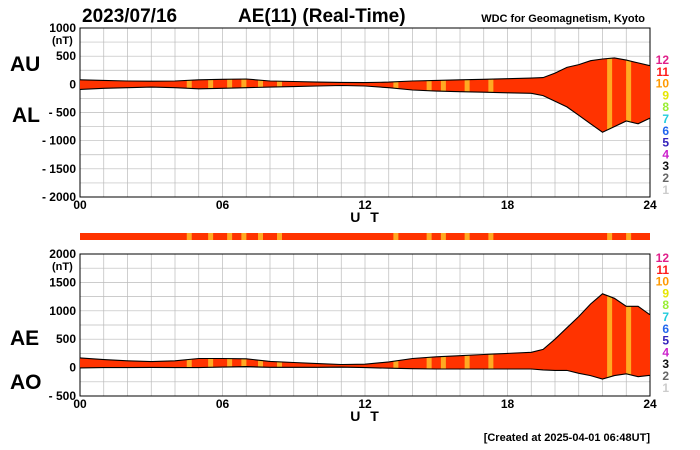 Image resolution: width=700 pixels, height=450 pixels. I want to click on created-timestamp: [Created at 2025-04-01 06:48UT], so click(567, 438).